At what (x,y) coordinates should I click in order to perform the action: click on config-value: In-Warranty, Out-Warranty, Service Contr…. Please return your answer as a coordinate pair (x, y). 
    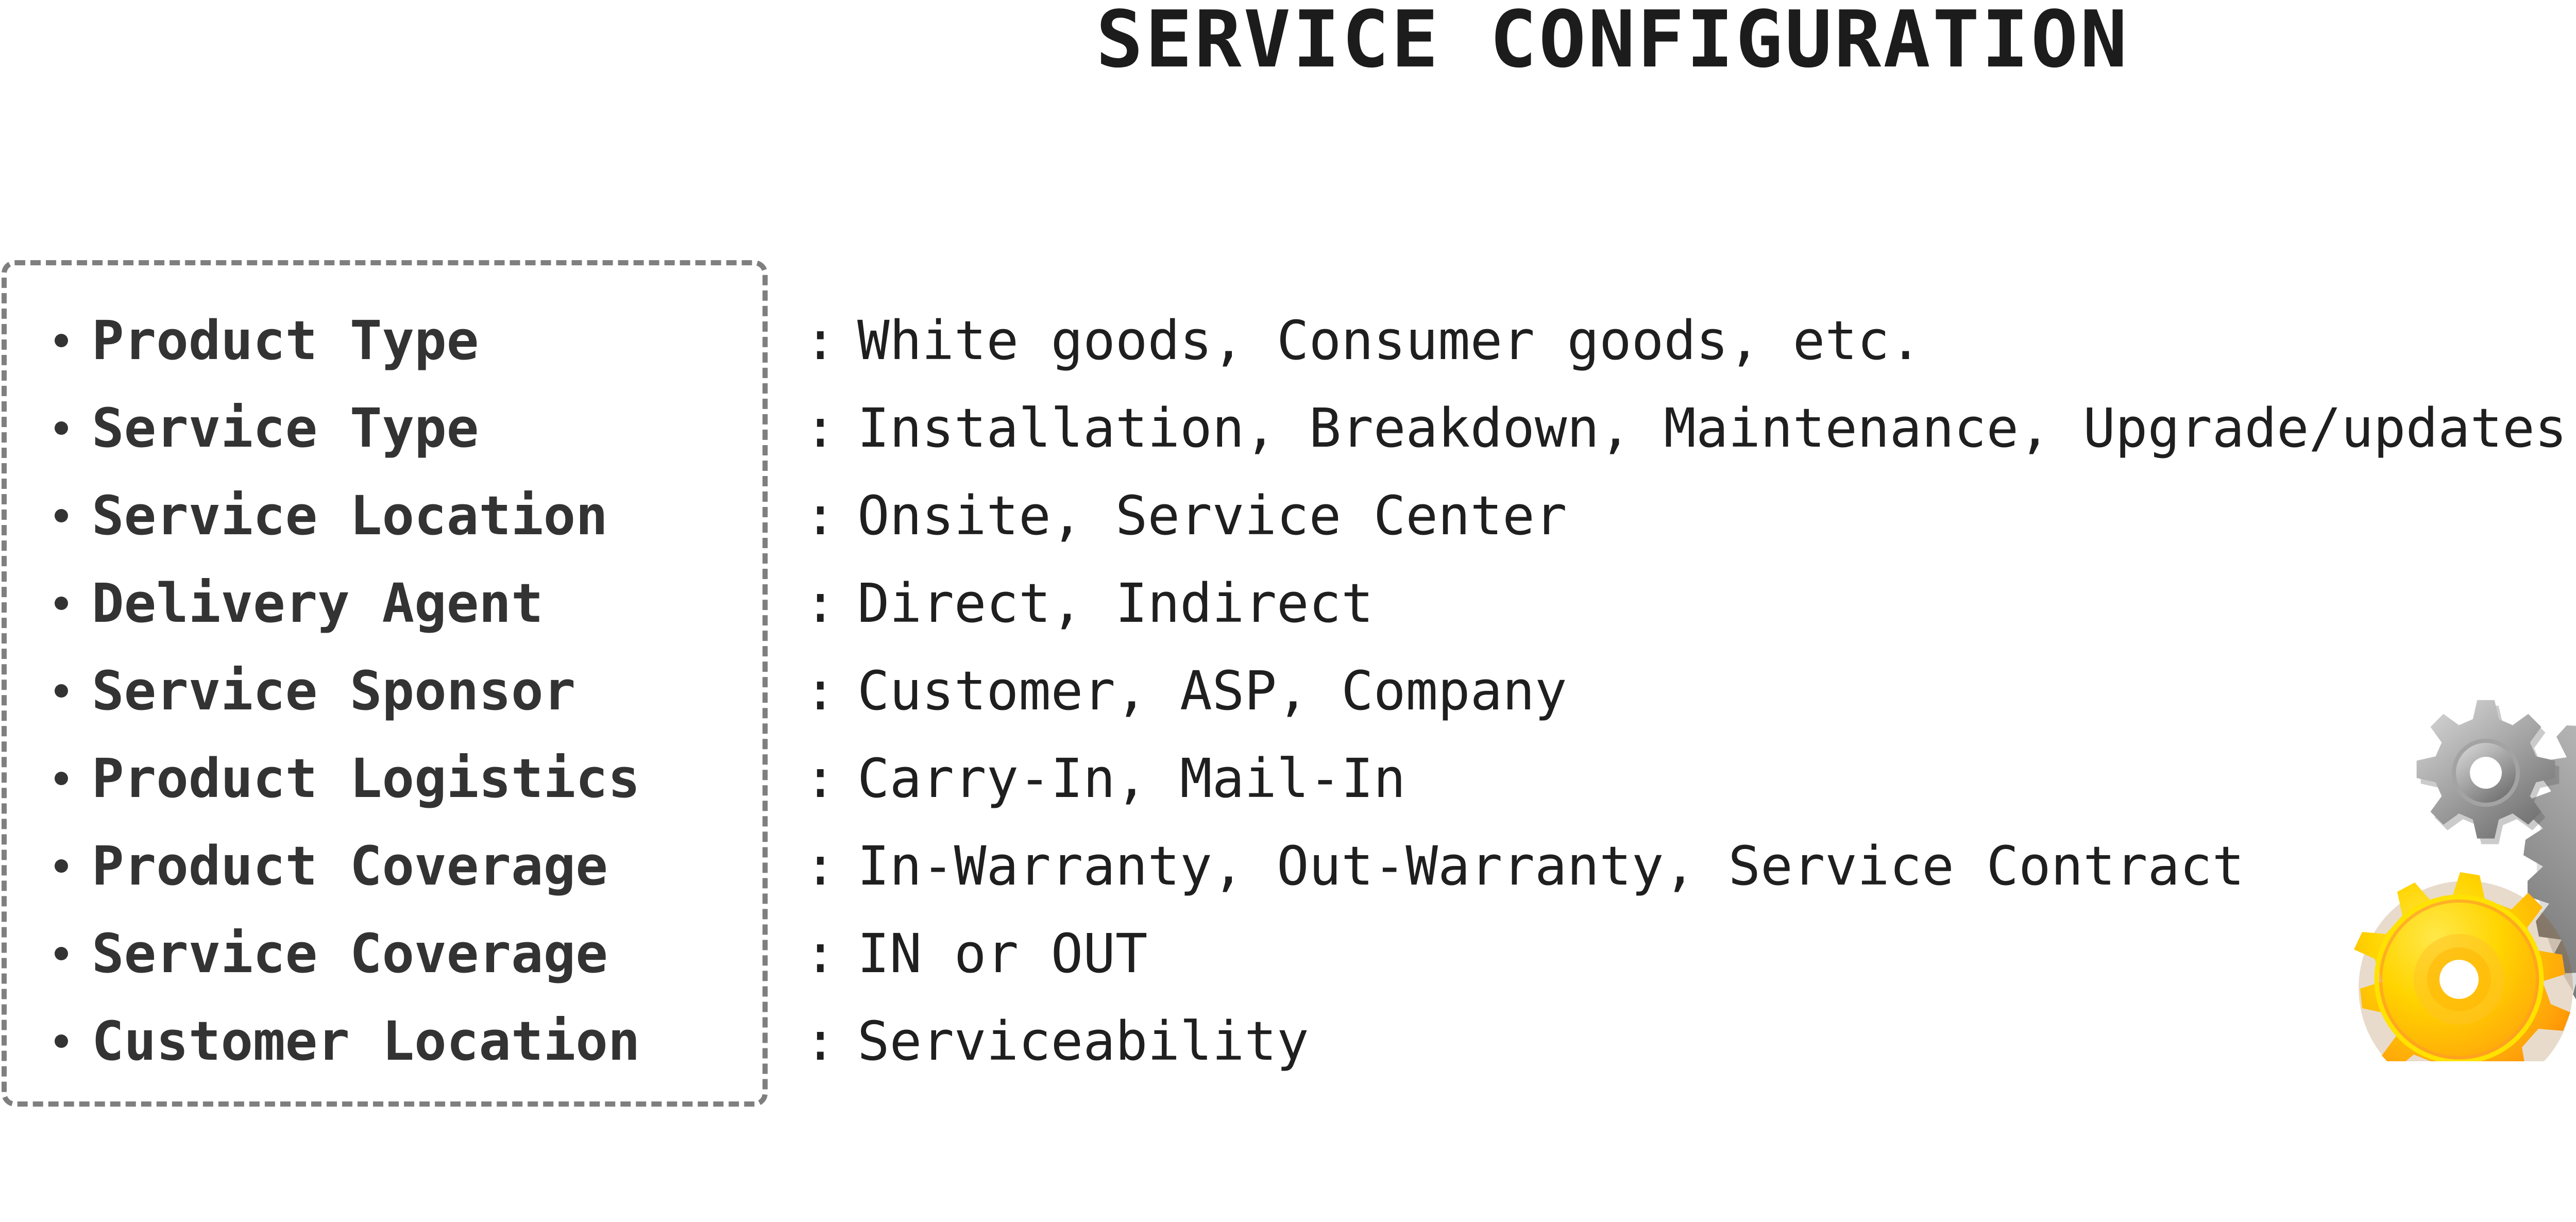
    Looking at the image, I should click on (1551, 866).